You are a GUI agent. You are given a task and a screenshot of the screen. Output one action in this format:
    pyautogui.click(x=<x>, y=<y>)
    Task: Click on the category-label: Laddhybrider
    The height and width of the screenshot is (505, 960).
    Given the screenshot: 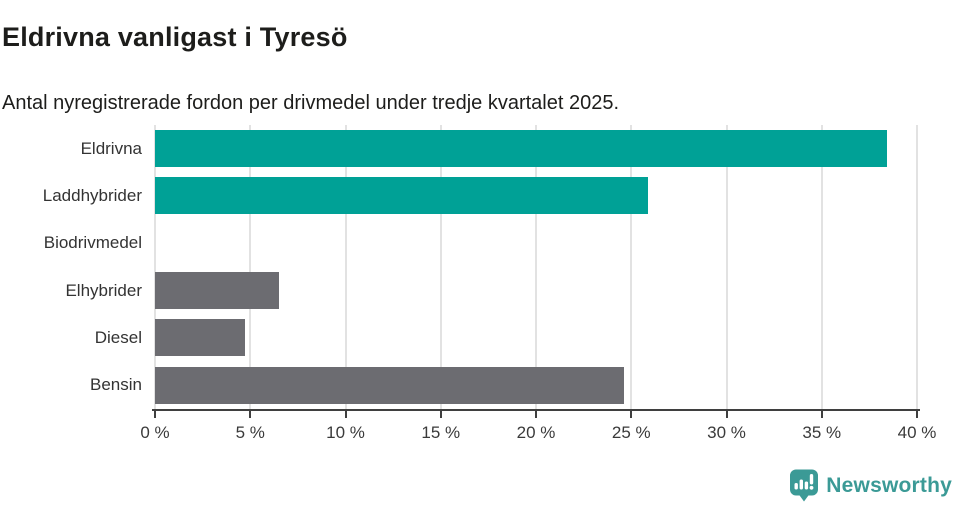 What is the action you would take?
    pyautogui.click(x=92, y=195)
    